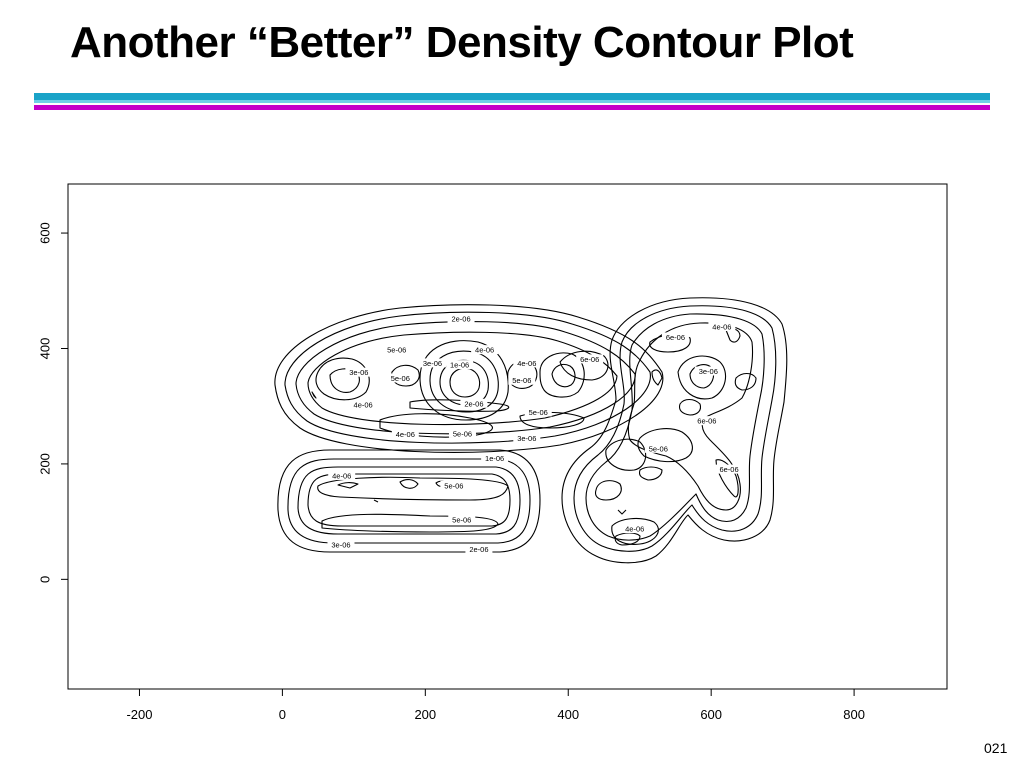 This screenshot has width=1024, height=768. Describe the element at coordinates (425, 714) in the screenshot. I see `x-tick-label: 200` at that location.